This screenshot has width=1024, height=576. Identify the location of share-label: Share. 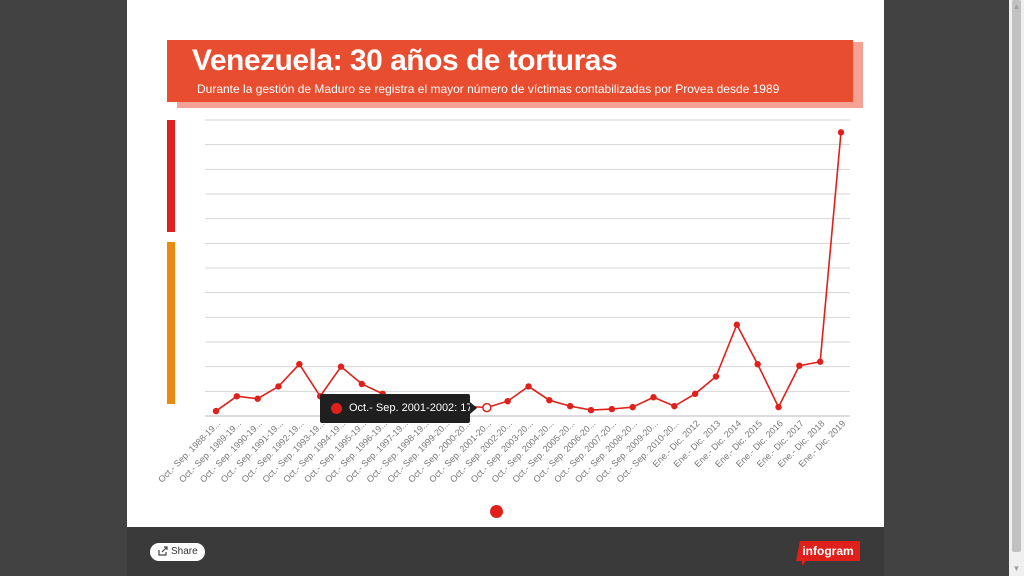
(184, 551).